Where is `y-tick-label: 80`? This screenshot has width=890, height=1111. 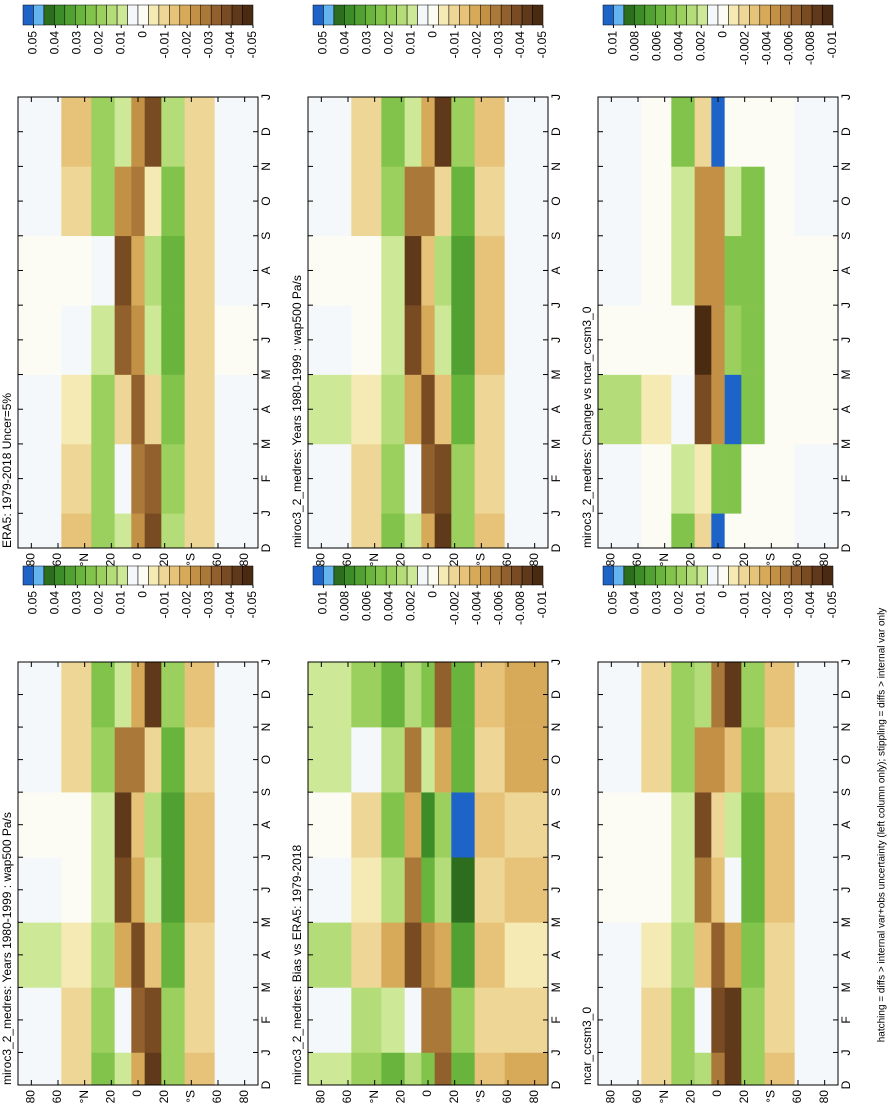 y-tick-label: 80 is located at coordinates (534, 1097).